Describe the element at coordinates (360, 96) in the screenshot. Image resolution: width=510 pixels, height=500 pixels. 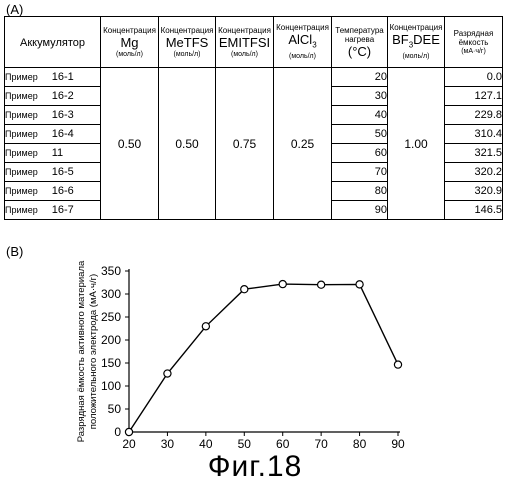
I see `temperature-cell: 30` at that location.